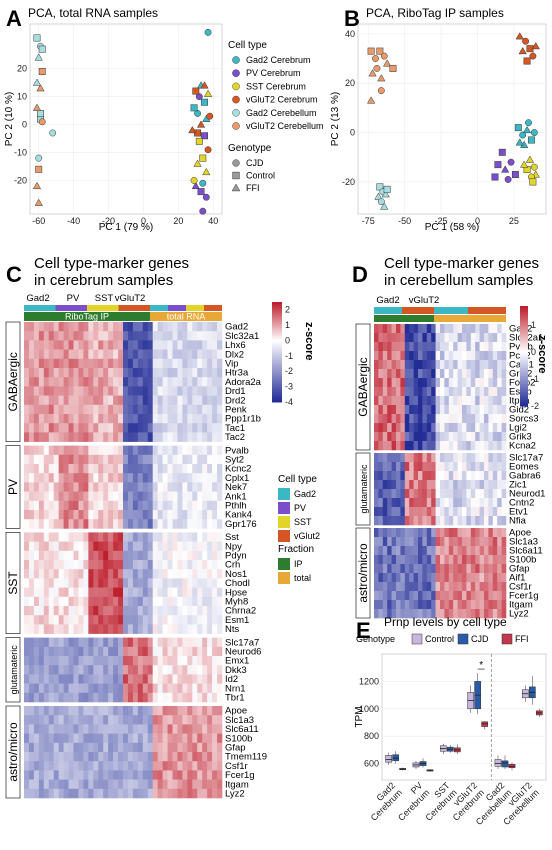 This screenshot has height=850, width=552. What do you see at coordinates (277, 359) in the screenshot?
I see `colorbar-step` at bounding box center [277, 359].